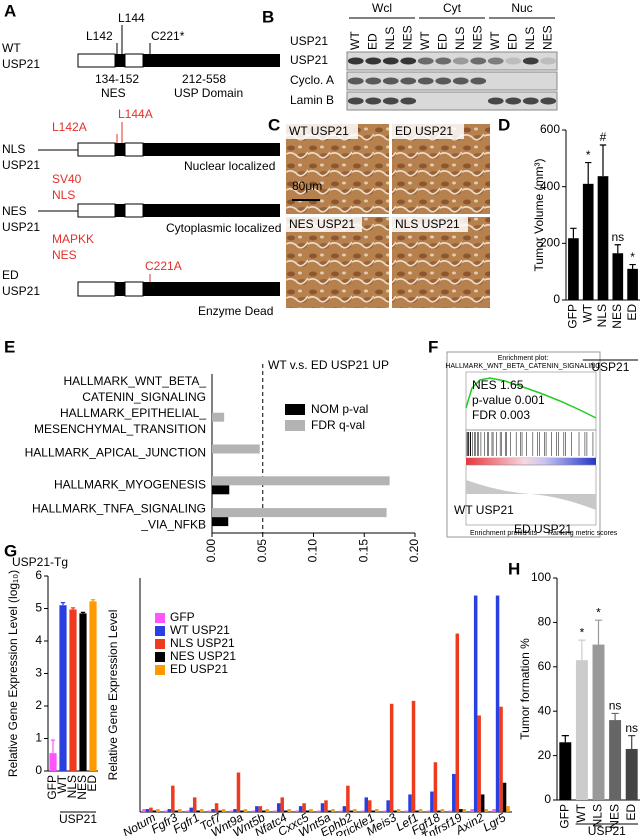  Describe the element at coordinates (262, 551) in the screenshot. I see `x-tick-label: 0.05` at that location.